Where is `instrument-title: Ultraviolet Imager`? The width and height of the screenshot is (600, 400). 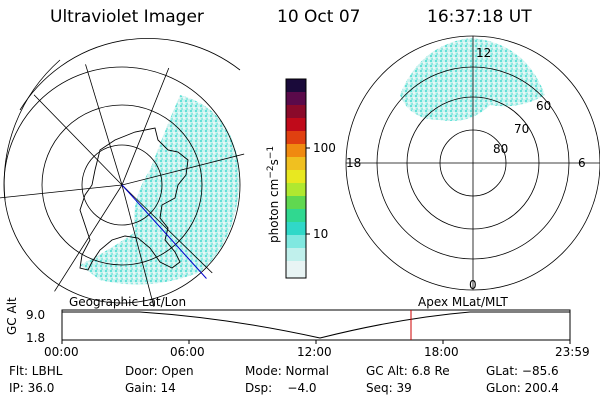
instrument-title: Ultraviolet Imager is located at coordinates (127, 17).